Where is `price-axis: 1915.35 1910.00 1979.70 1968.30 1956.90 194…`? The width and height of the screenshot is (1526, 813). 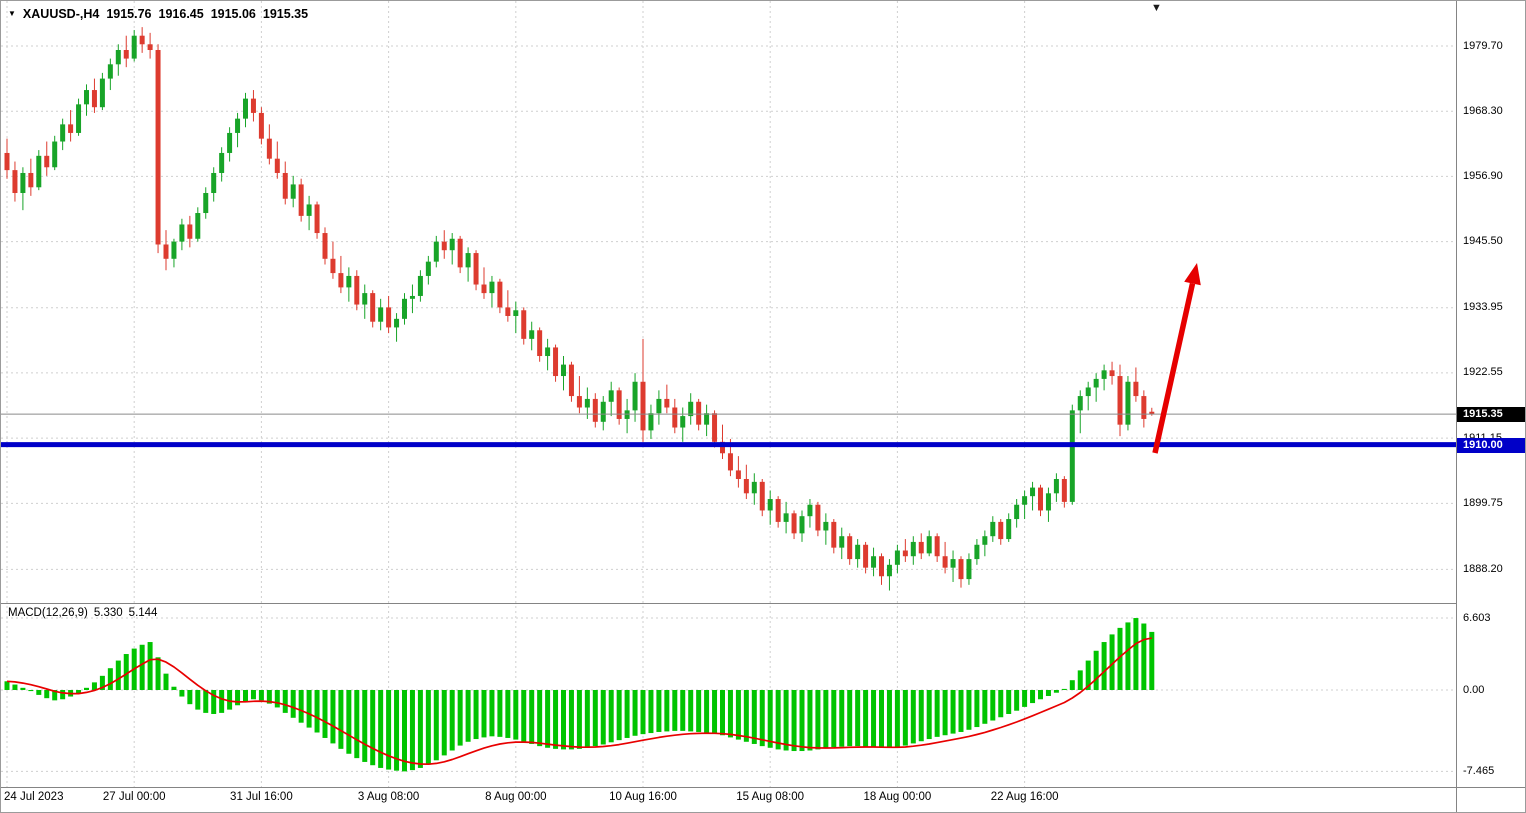
price-axis: 1915.35 1910.00 1979.70 1968.30 1956.90 194… is located at coordinates (1491, 394).